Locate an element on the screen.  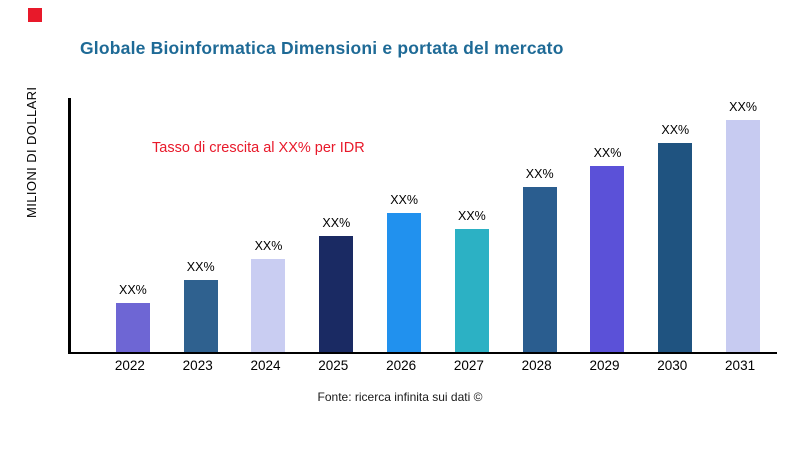
bar-value-label-2023: XX% is located at coordinates (200, 267).